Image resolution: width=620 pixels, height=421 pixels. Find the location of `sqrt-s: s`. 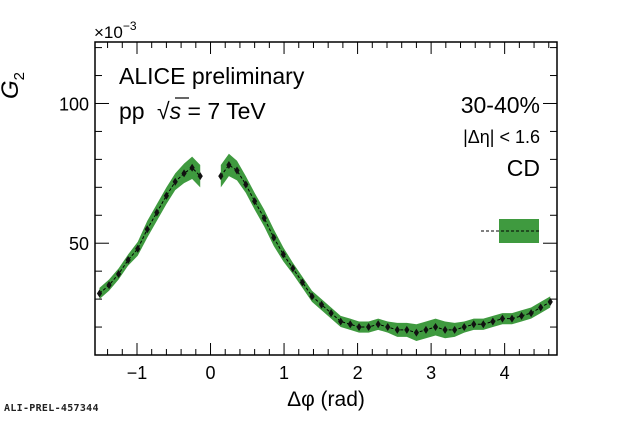

sqrt-s: s is located at coordinates (176, 111).